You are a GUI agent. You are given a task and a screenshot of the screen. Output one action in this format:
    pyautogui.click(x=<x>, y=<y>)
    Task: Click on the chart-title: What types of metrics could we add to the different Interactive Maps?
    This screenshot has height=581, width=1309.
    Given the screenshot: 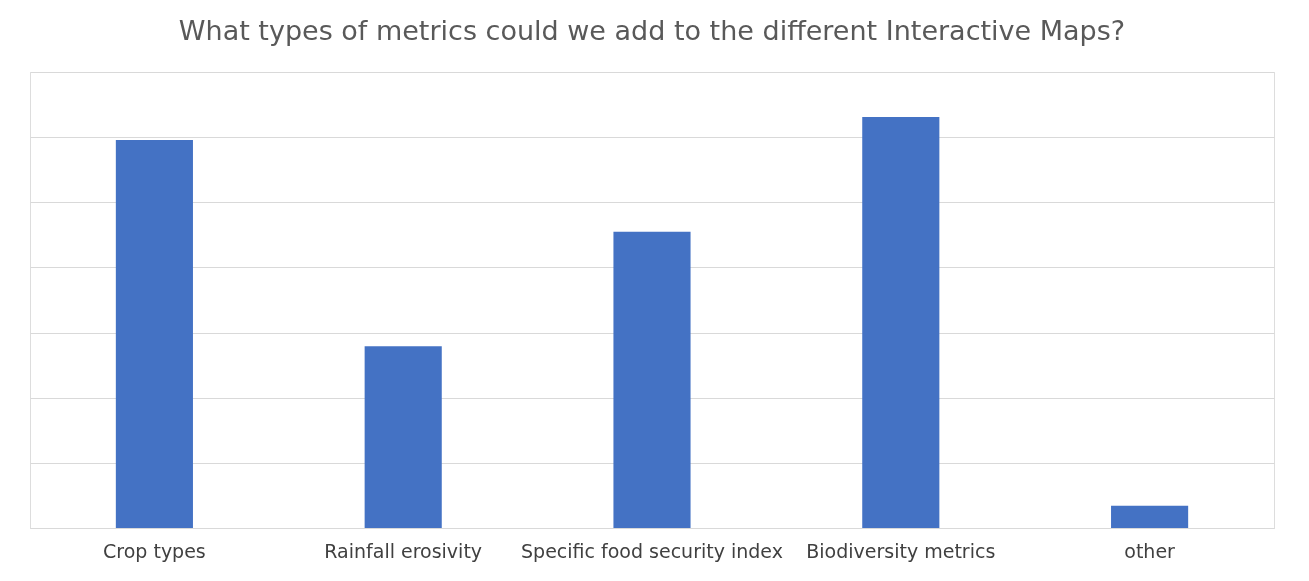 What is the action you would take?
    pyautogui.click(x=652, y=30)
    